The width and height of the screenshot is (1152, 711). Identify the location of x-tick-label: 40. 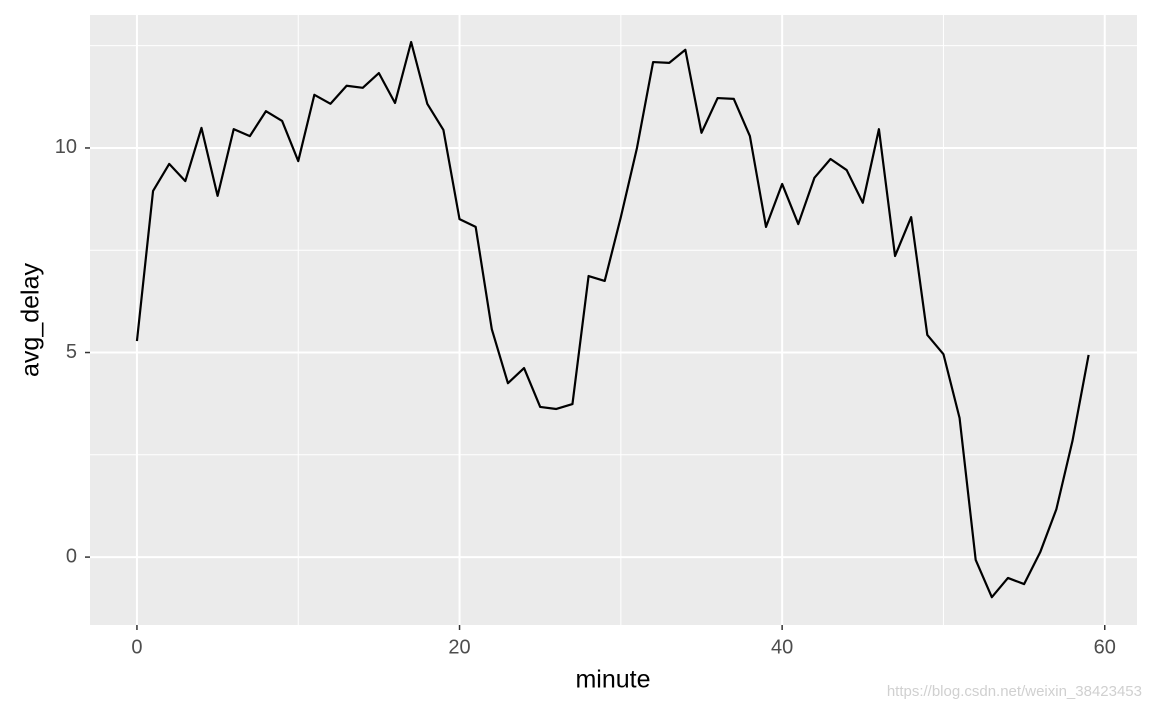
(782, 647).